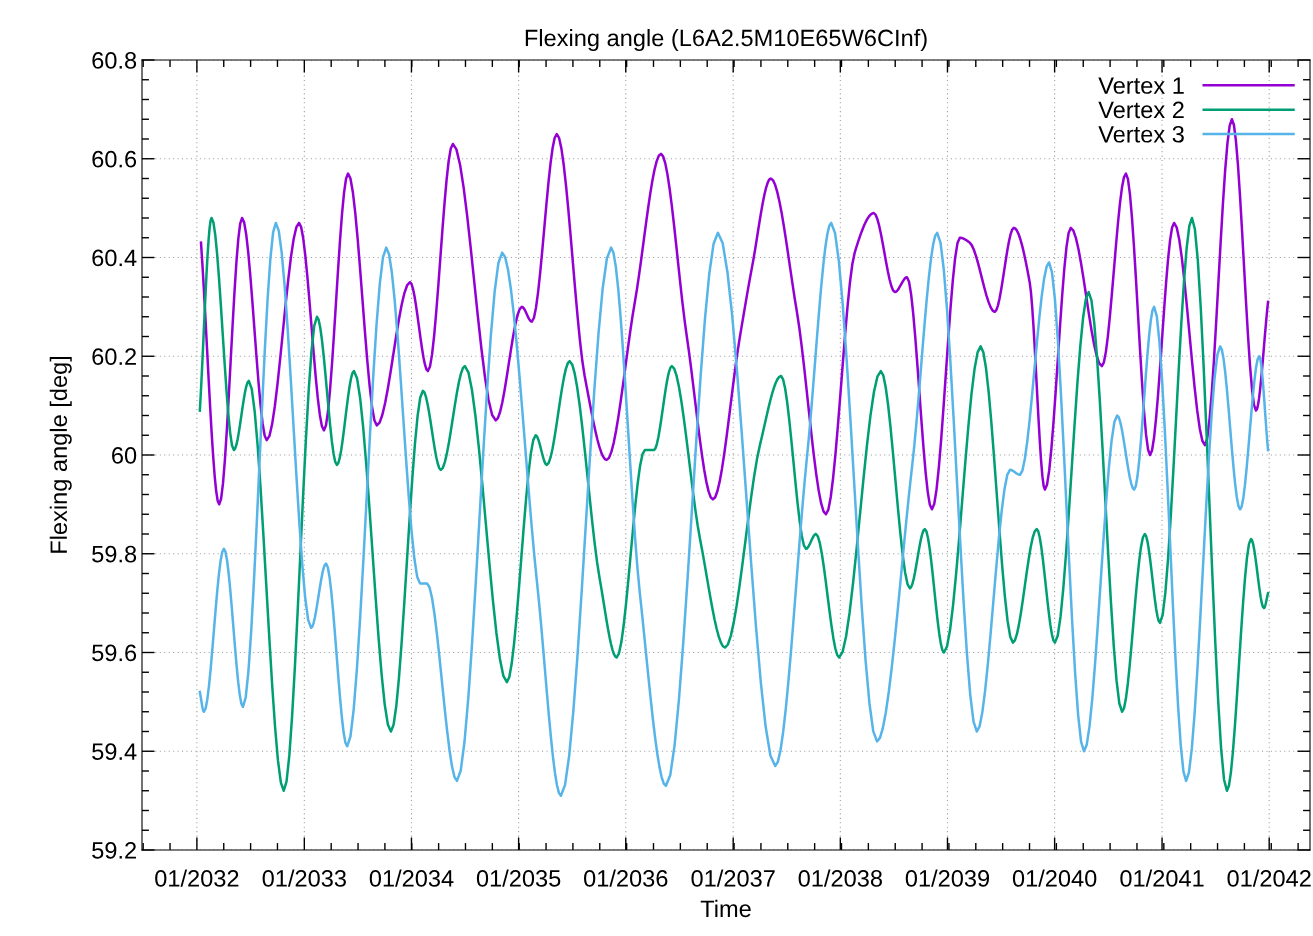  I want to click on y-axis-title: Flexing angle [deg], so click(60, 454).